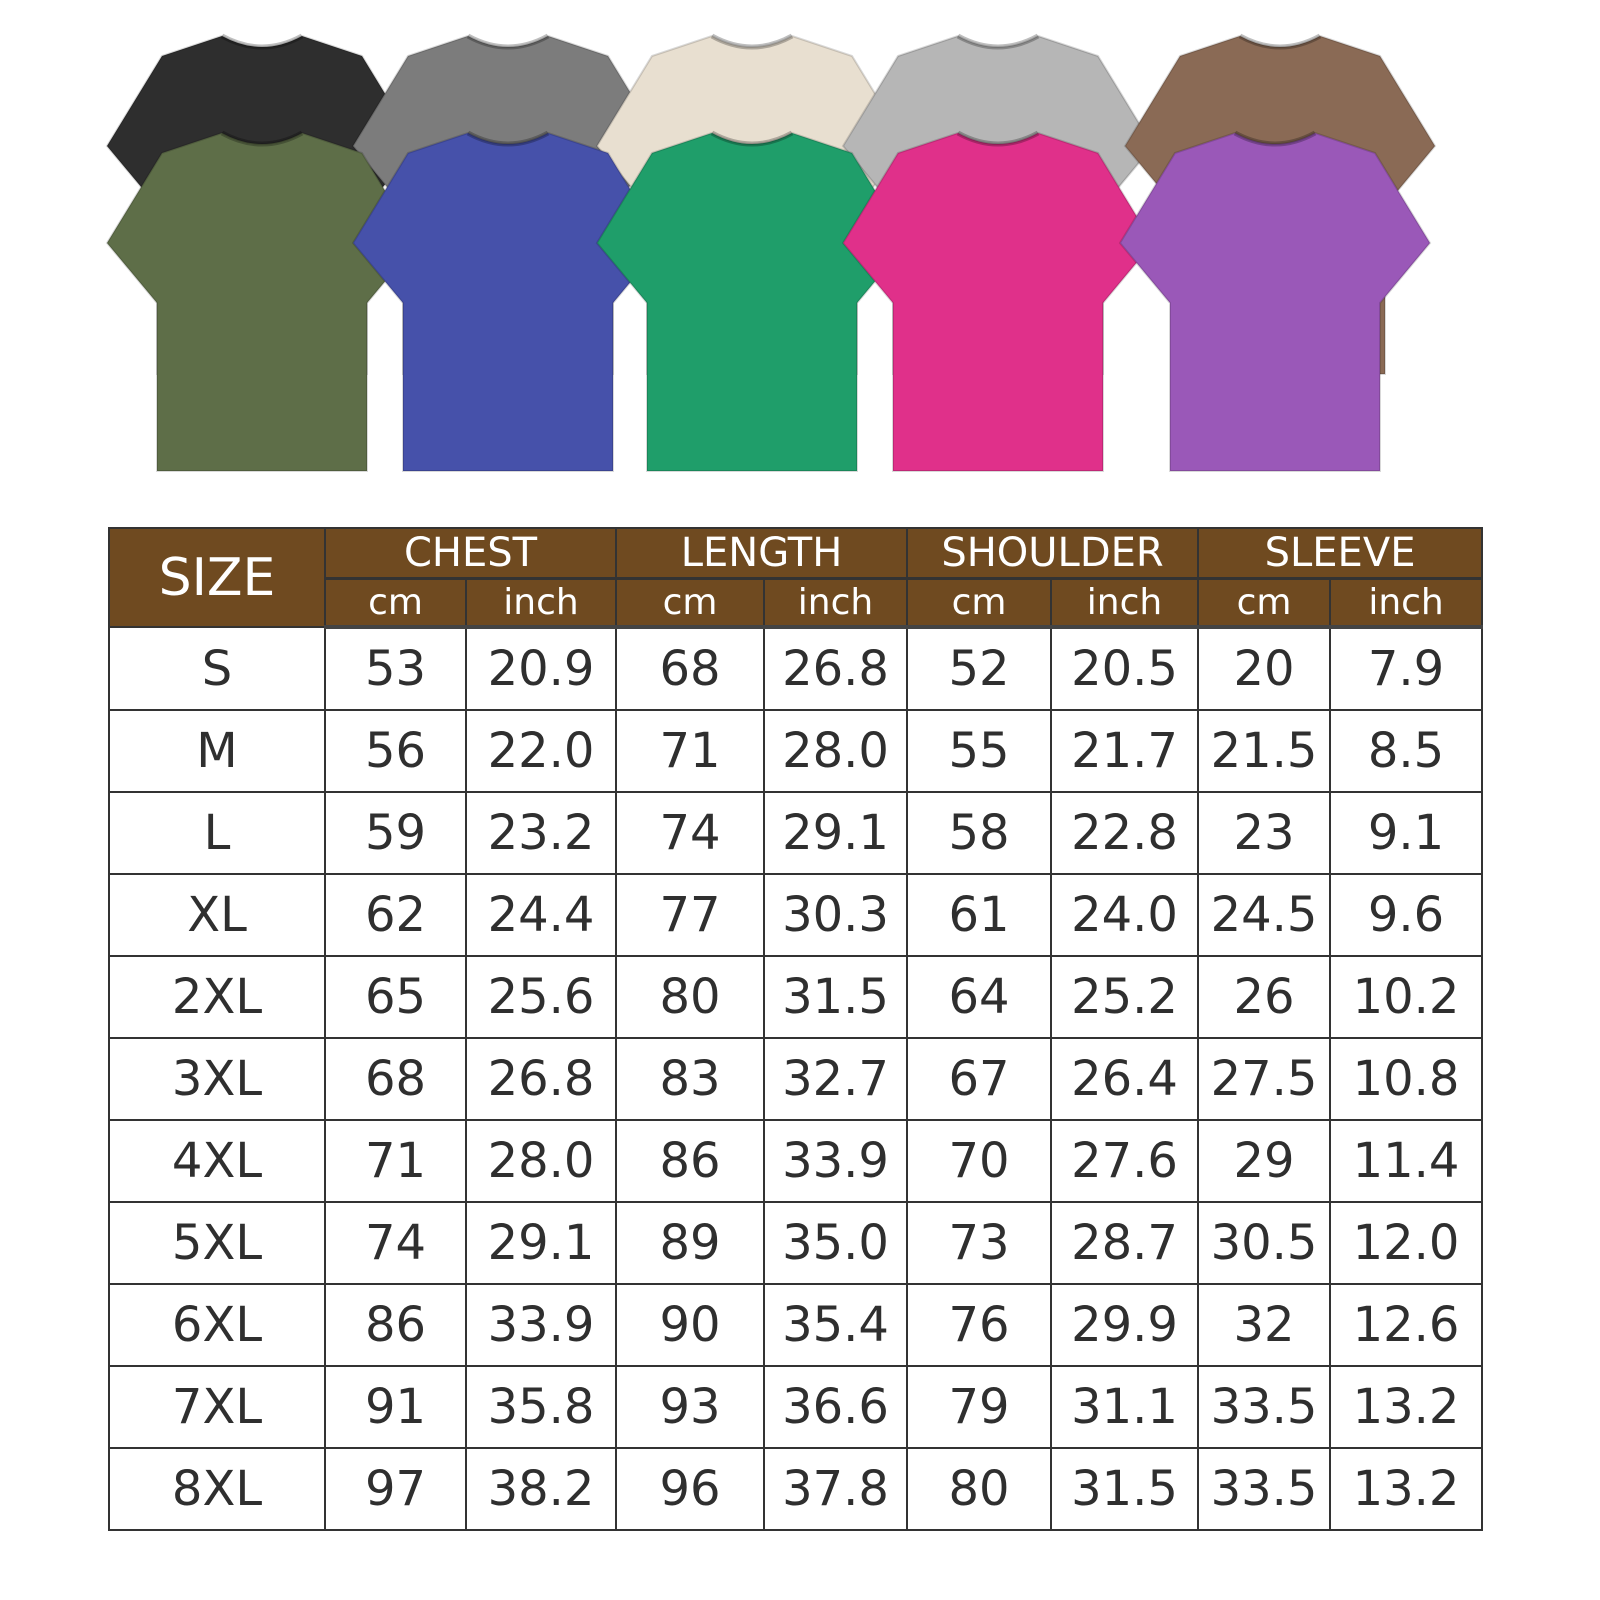 The image size is (1600, 1600). Describe the element at coordinates (395, 833) in the screenshot. I see `measurement-cell: 59` at that location.